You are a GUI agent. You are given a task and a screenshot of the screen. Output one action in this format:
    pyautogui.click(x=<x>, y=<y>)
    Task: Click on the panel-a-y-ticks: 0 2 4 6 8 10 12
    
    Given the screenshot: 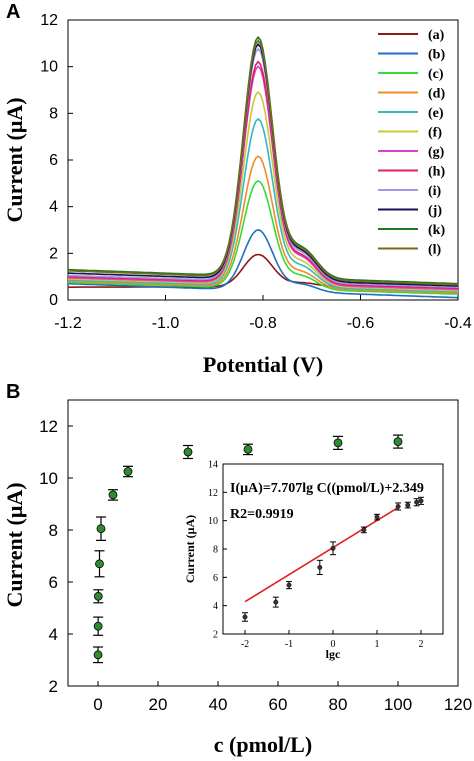 What is the action you would take?
    pyautogui.click(x=56, y=160)
    